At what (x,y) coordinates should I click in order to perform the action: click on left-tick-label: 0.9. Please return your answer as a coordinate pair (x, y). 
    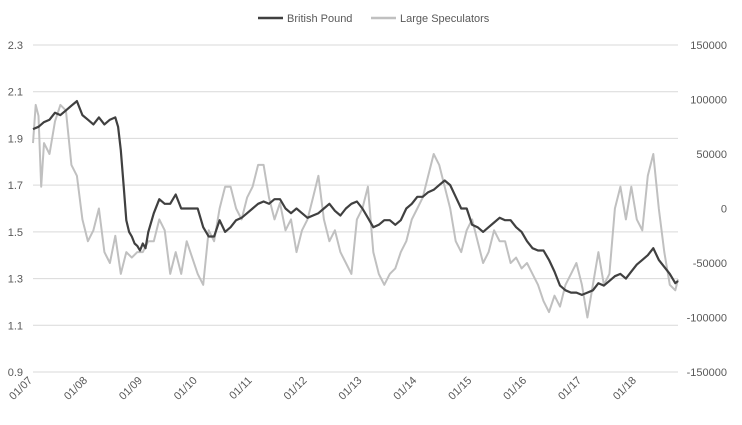
    Looking at the image, I should click on (15, 373).